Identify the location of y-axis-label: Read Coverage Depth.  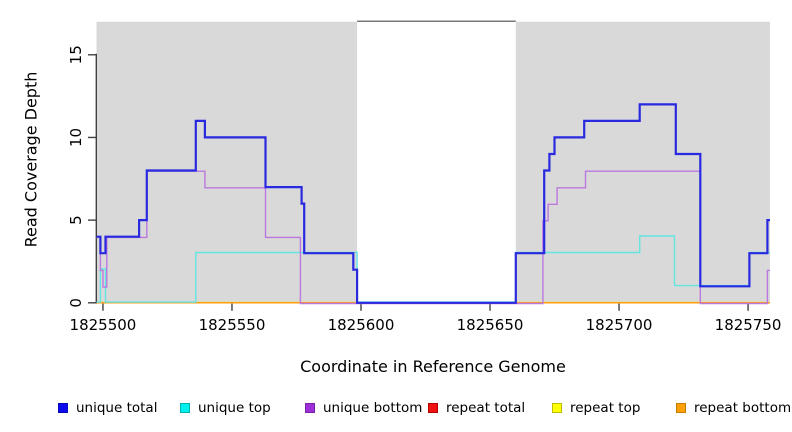
(31, 159).